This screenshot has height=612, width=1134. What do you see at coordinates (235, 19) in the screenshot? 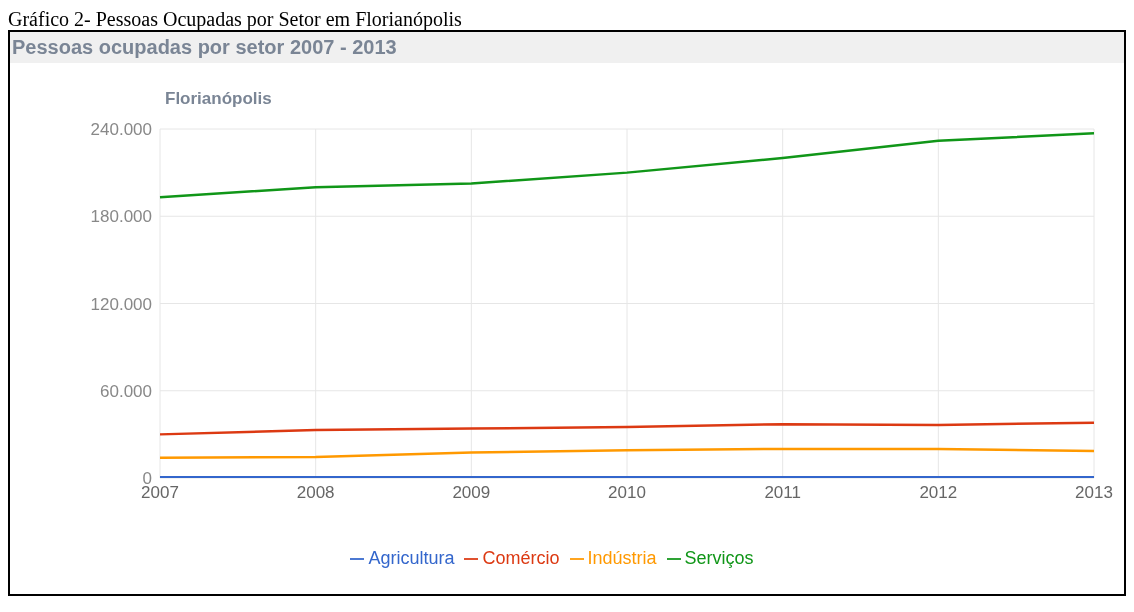
I see `text: Gráfico 2- Pessoas Ocupadas por Setor em Florianópolis` at bounding box center [235, 19].